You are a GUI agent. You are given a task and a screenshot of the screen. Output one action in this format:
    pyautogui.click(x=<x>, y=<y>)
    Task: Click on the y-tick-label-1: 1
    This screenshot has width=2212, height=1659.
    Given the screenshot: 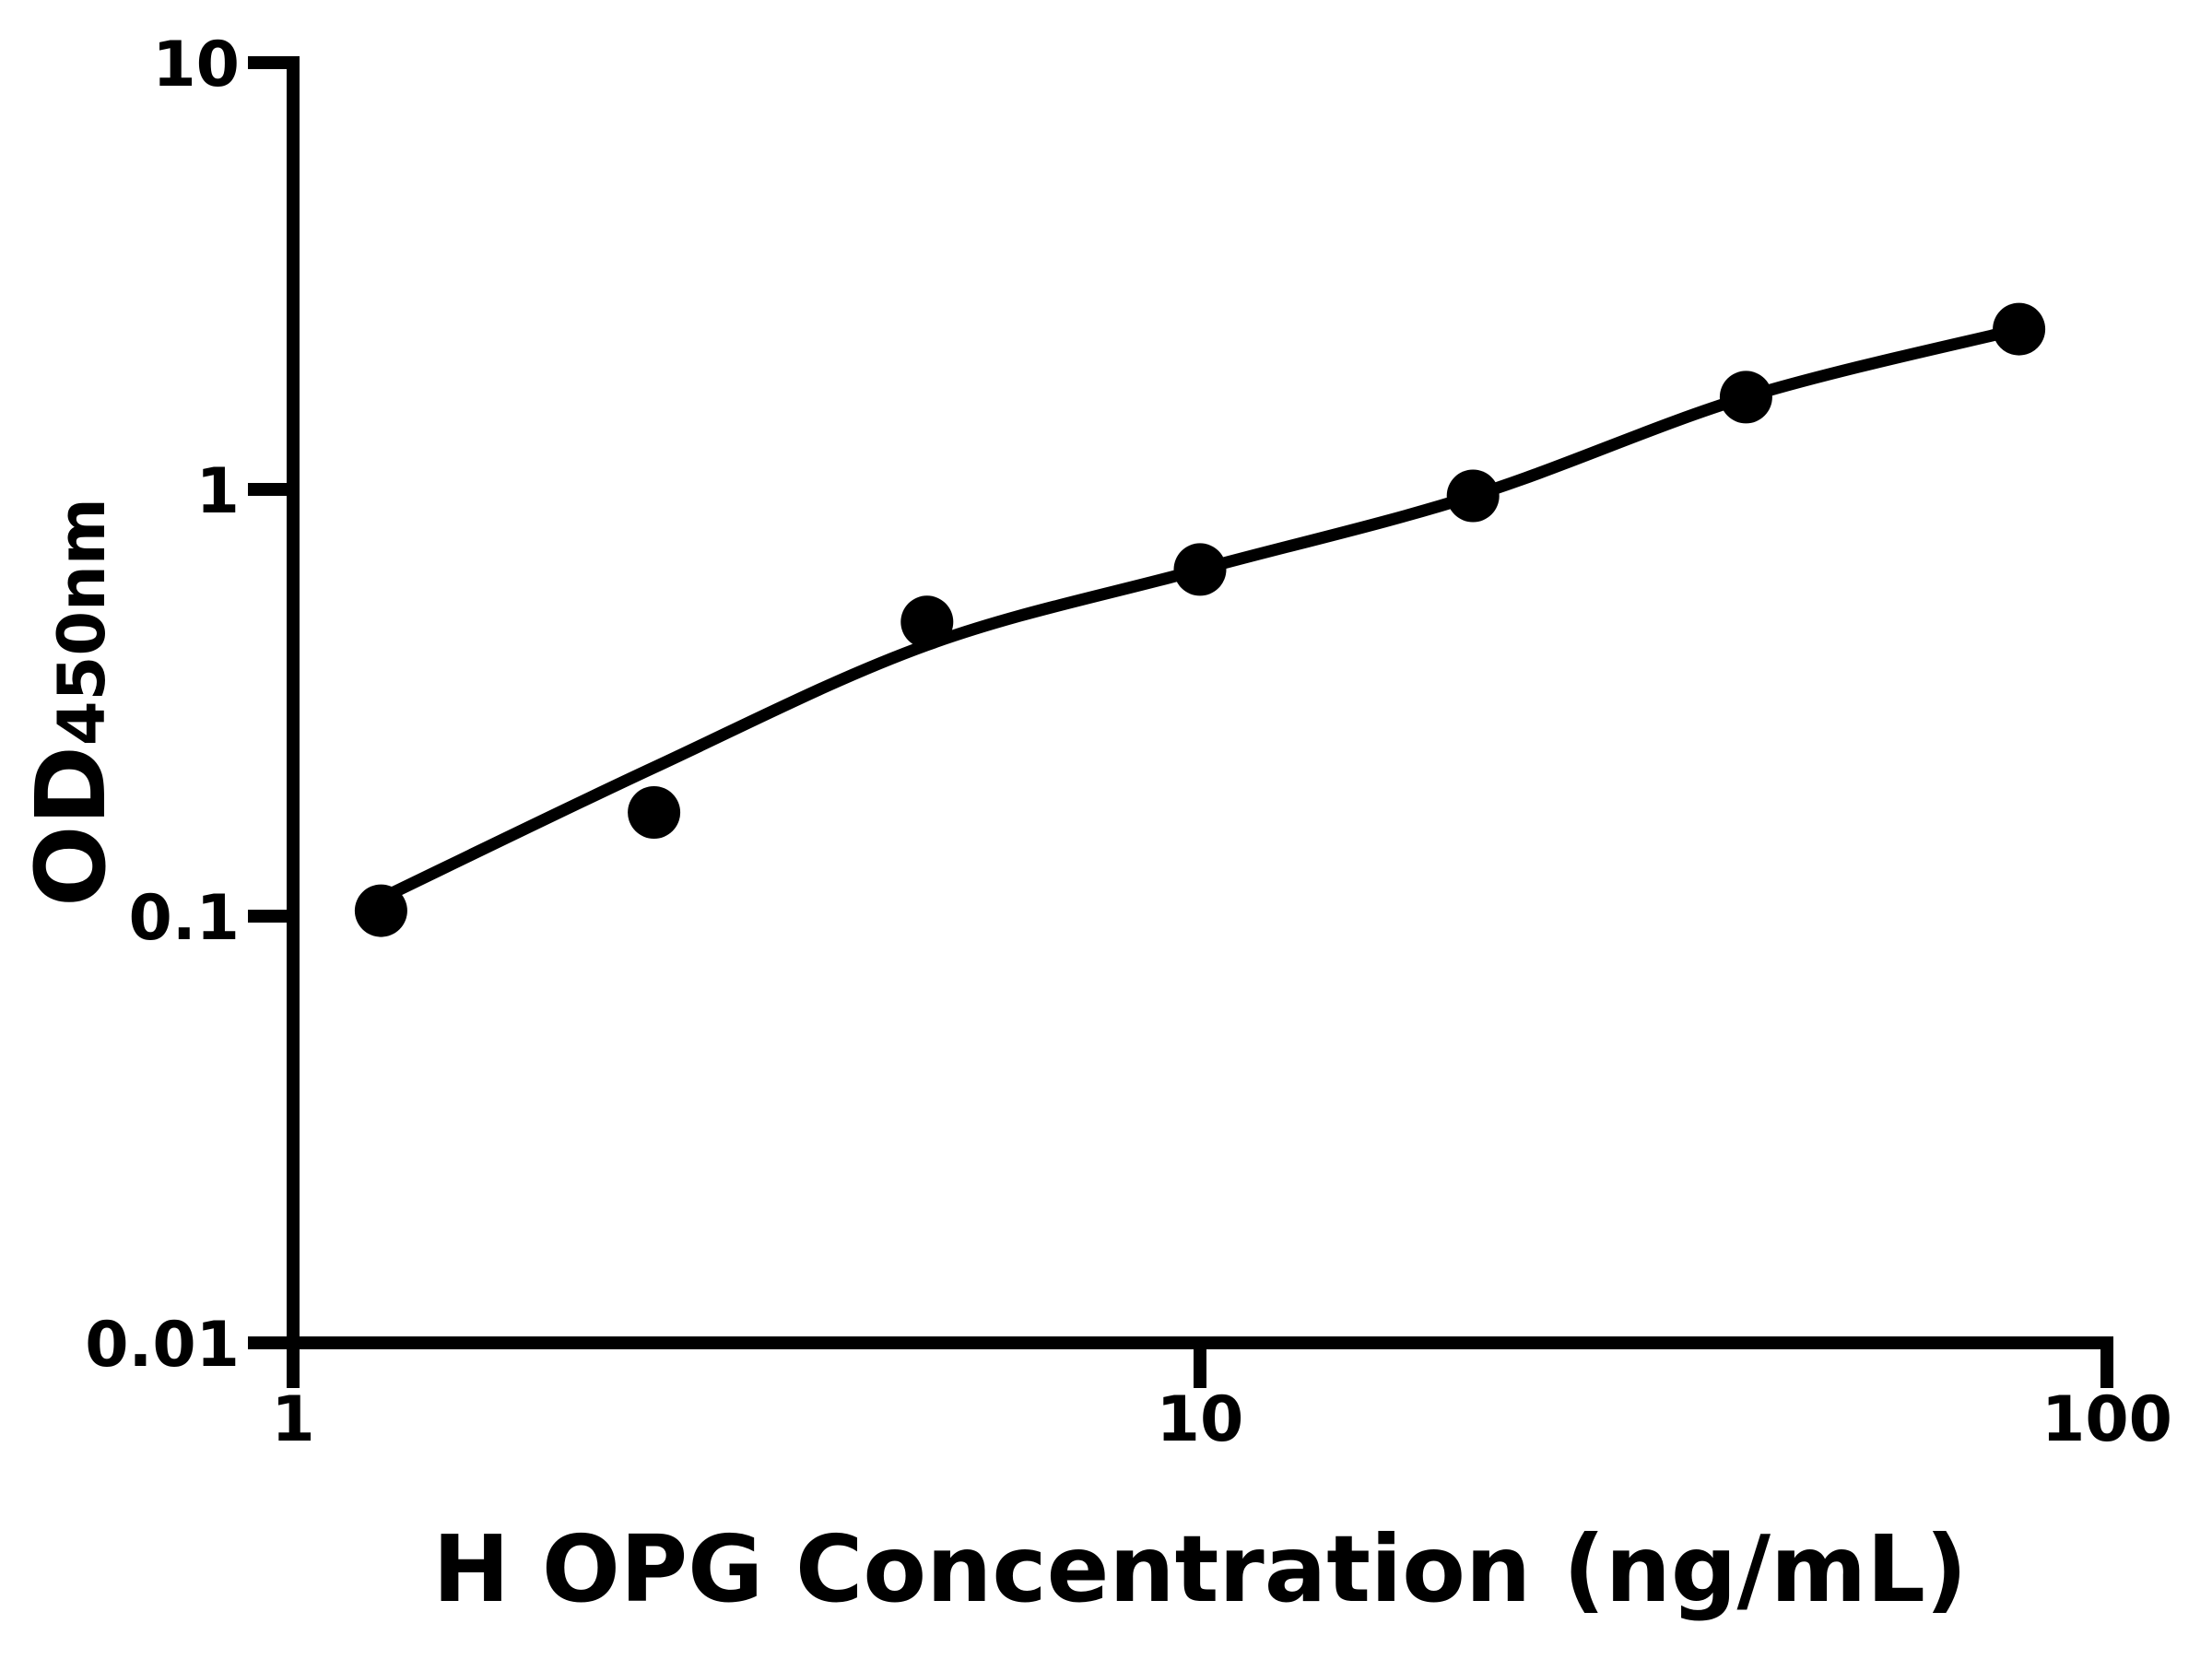 What is the action you would take?
    pyautogui.click(x=218, y=491)
    